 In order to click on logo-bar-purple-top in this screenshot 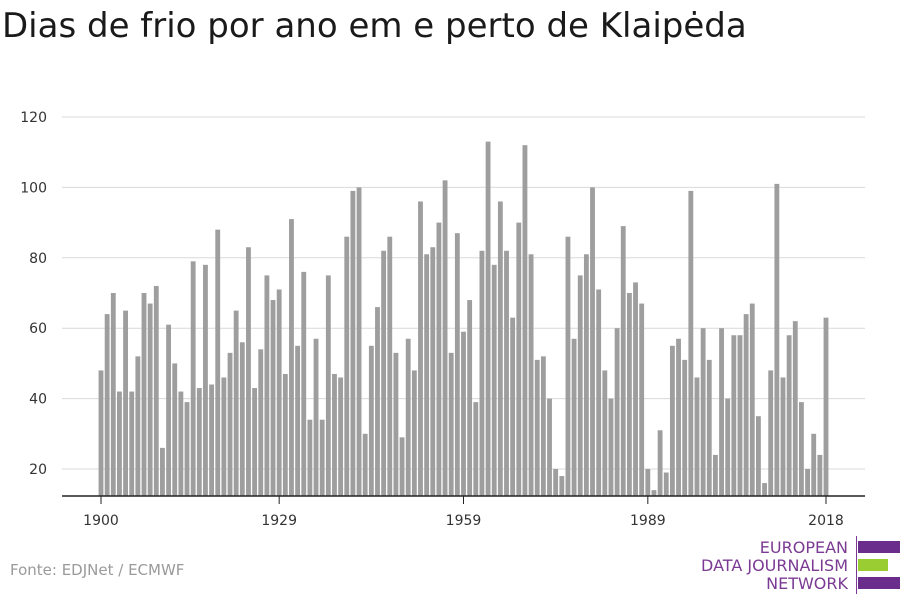, I will do `click(879, 547)`.